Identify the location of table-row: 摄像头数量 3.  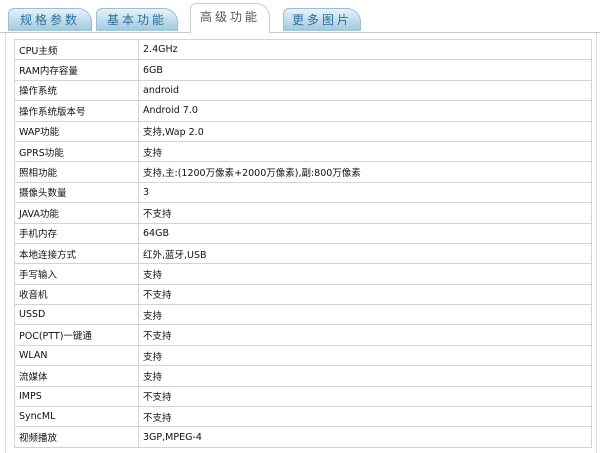
(303, 192).